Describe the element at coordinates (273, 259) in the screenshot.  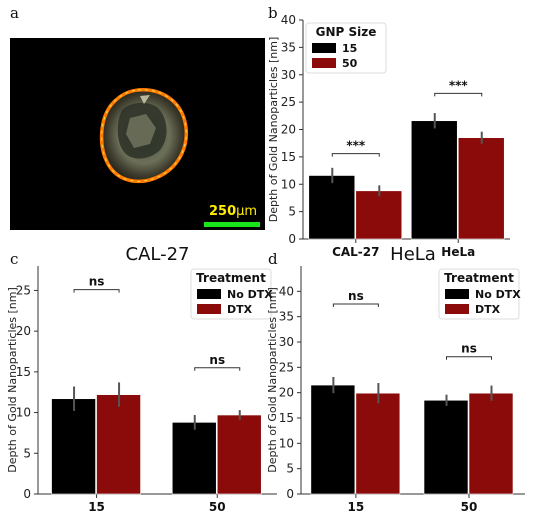
I see `panel-letter-d: d` at that location.